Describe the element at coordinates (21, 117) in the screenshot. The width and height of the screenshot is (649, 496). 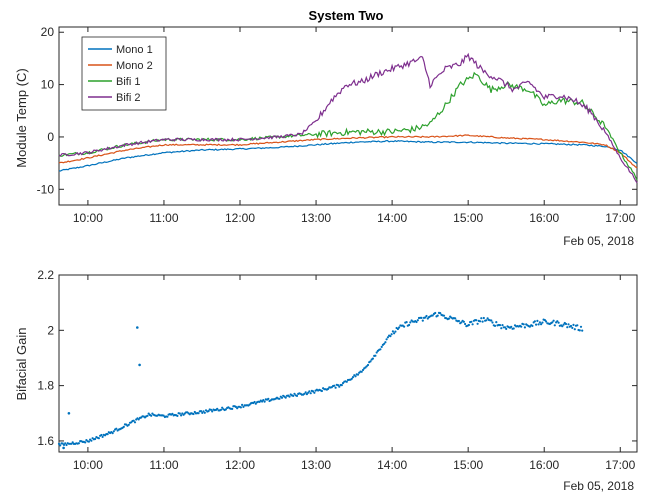
I see `y-axis-label: Module Temp (C)` at that location.